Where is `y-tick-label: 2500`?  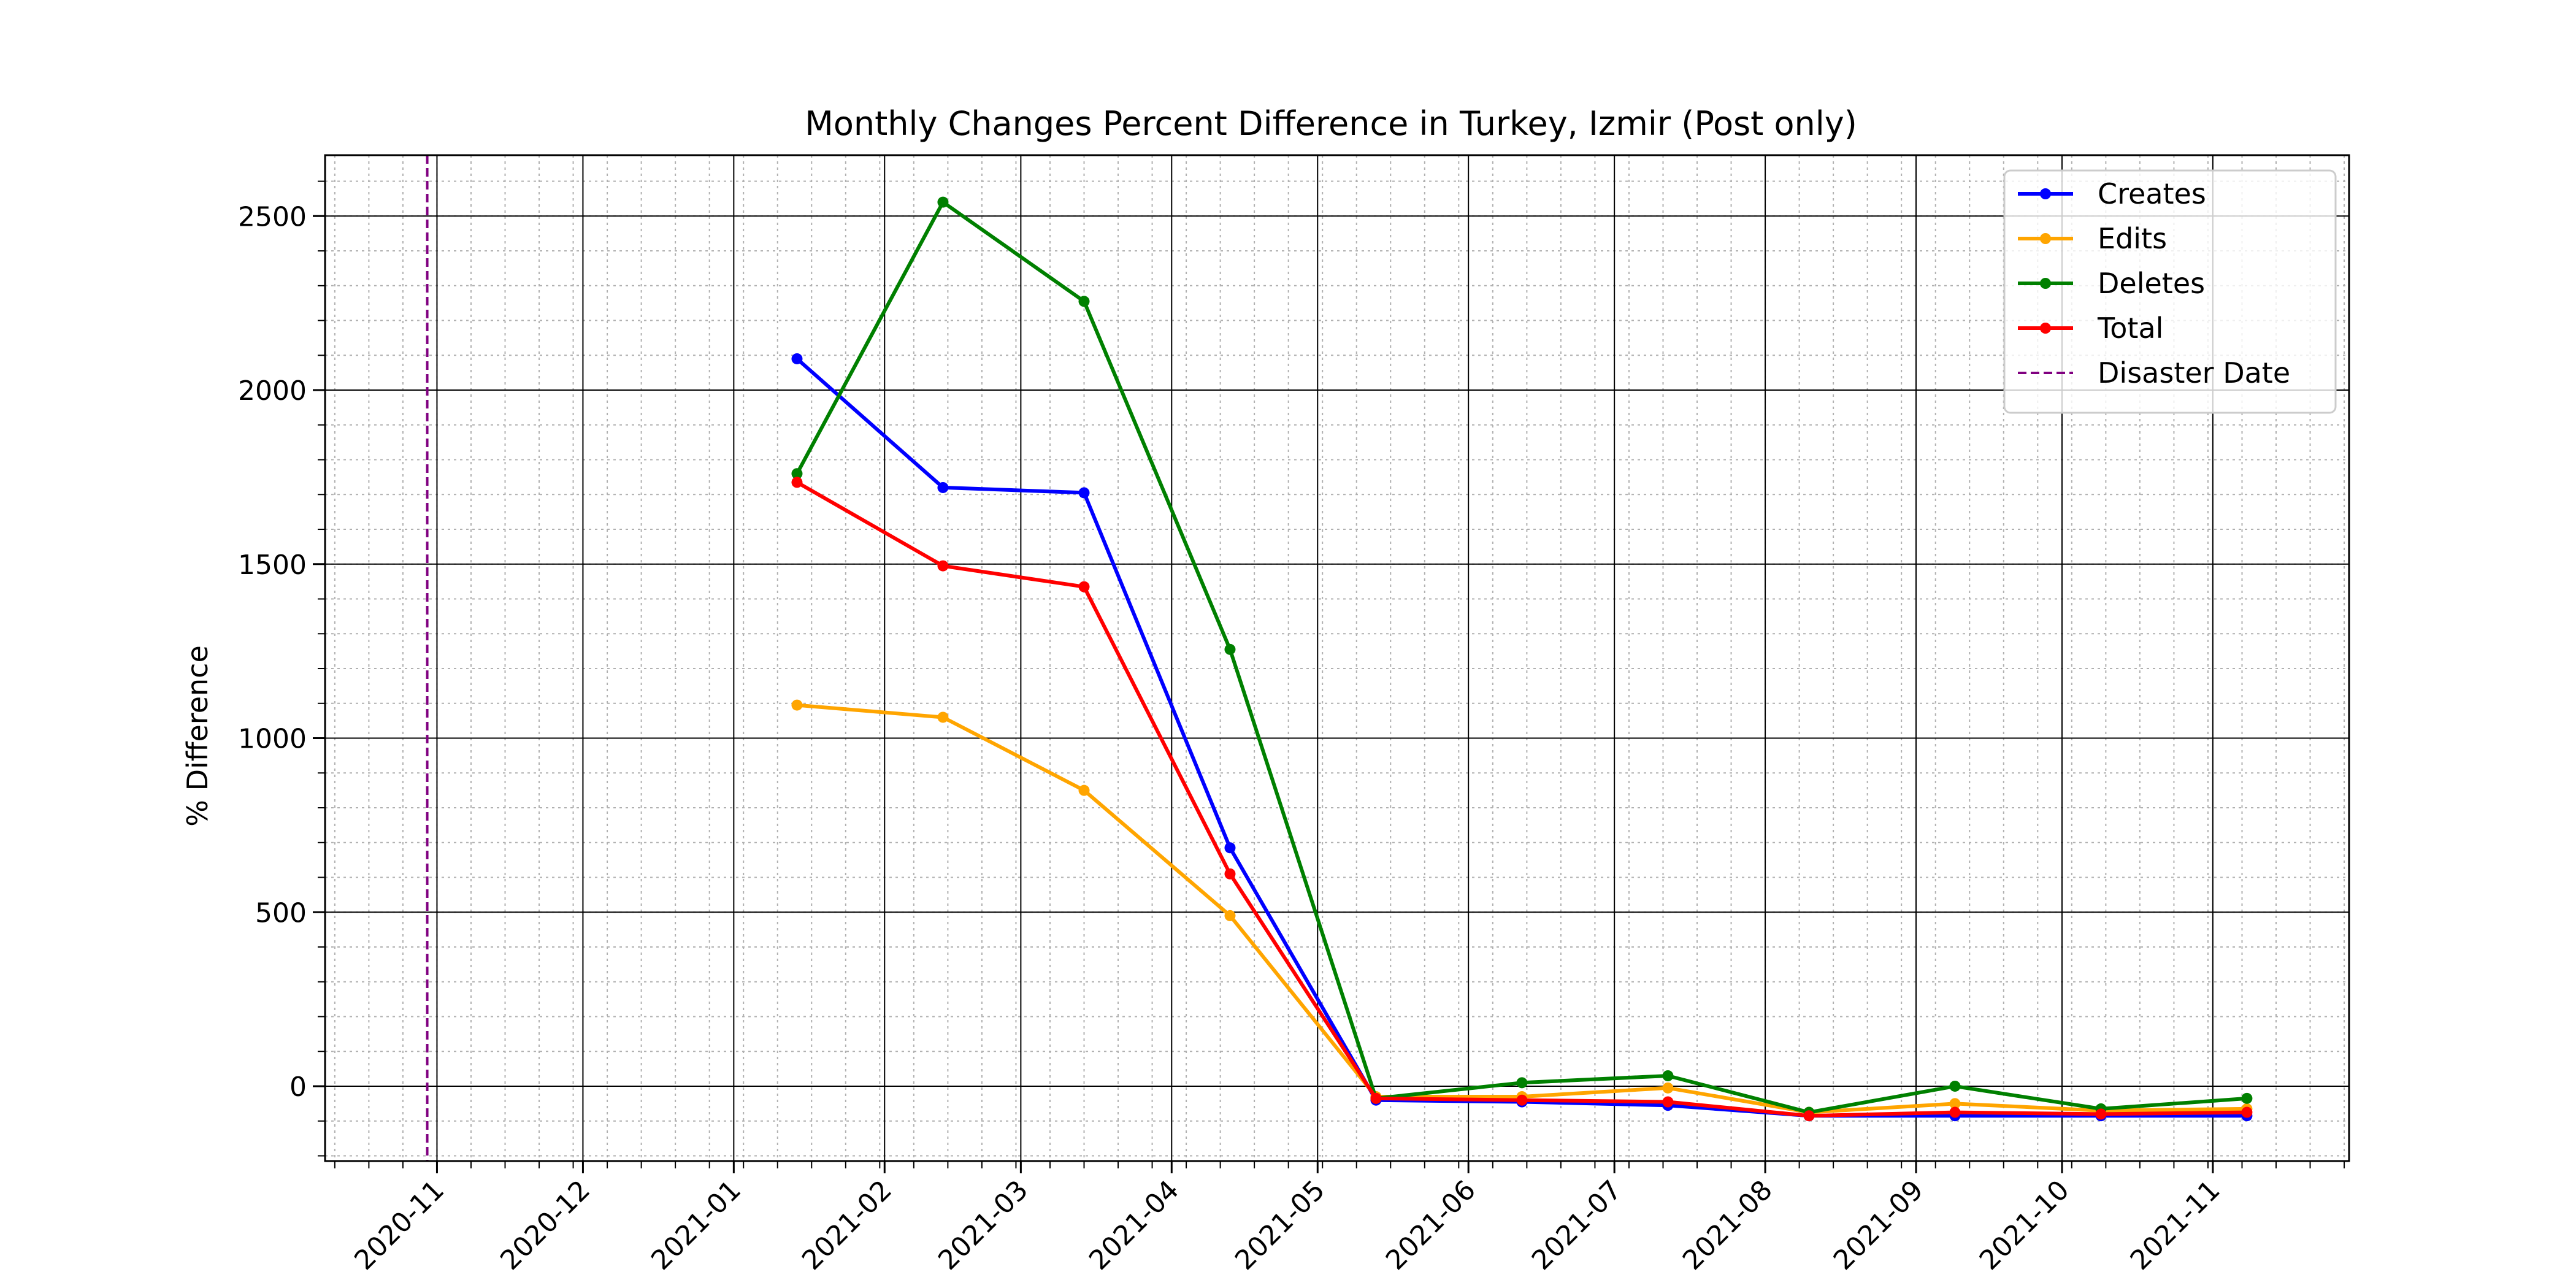
y-tick-label: 2500 is located at coordinates (272, 216).